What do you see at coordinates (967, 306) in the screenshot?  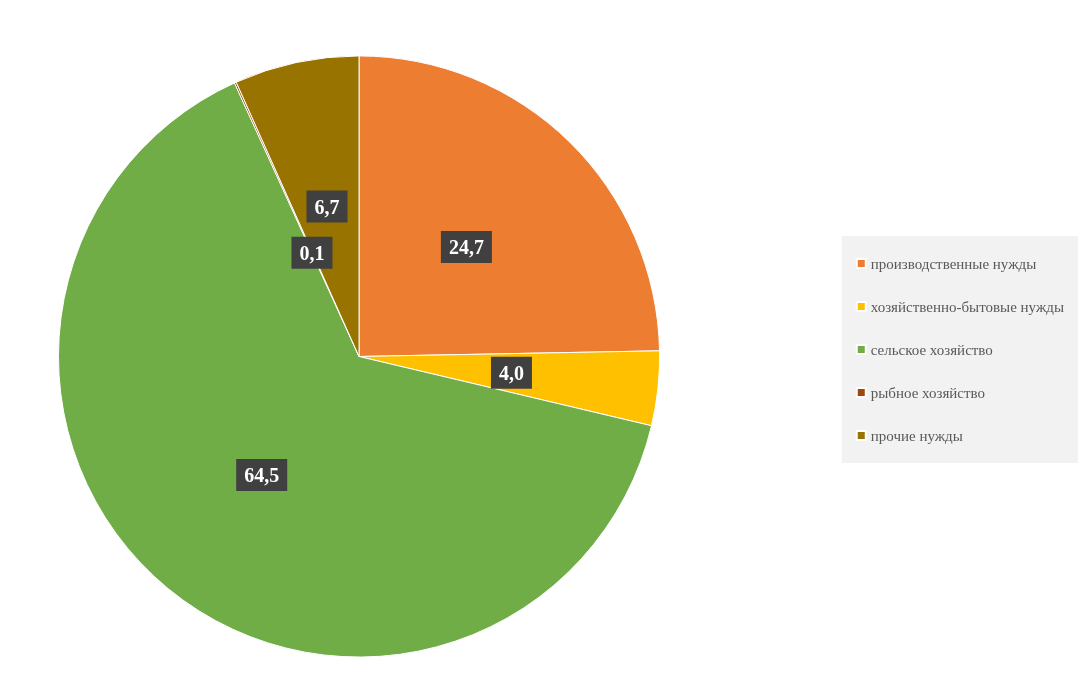 I see `legend-label: хозяйственно-бытовые нужды` at bounding box center [967, 306].